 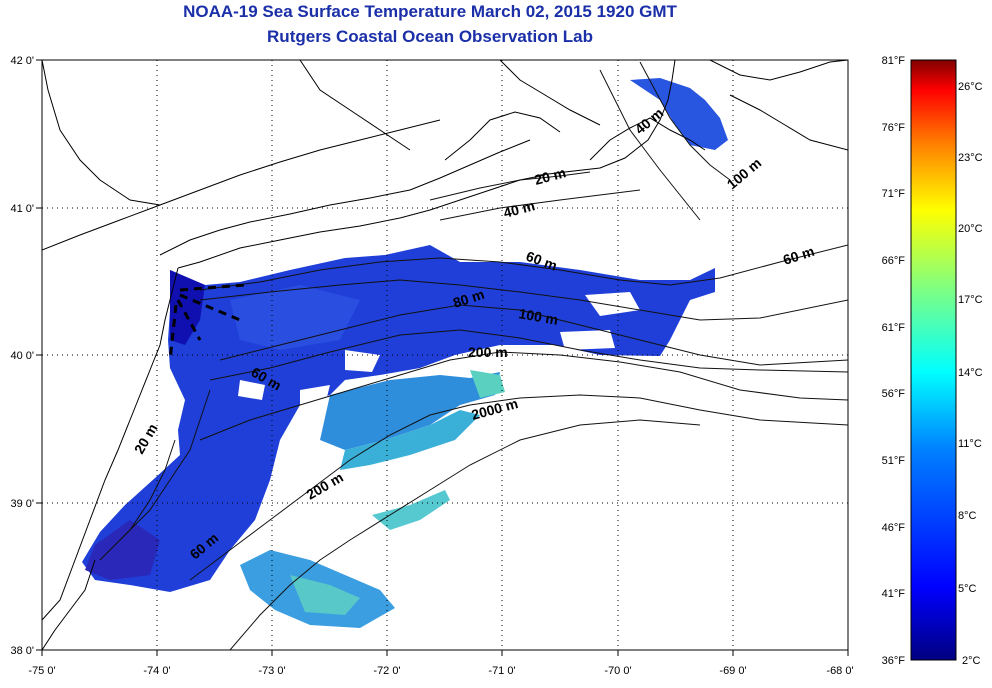 I want to click on colorbar-f-label: 66°F, so click(x=894, y=261).